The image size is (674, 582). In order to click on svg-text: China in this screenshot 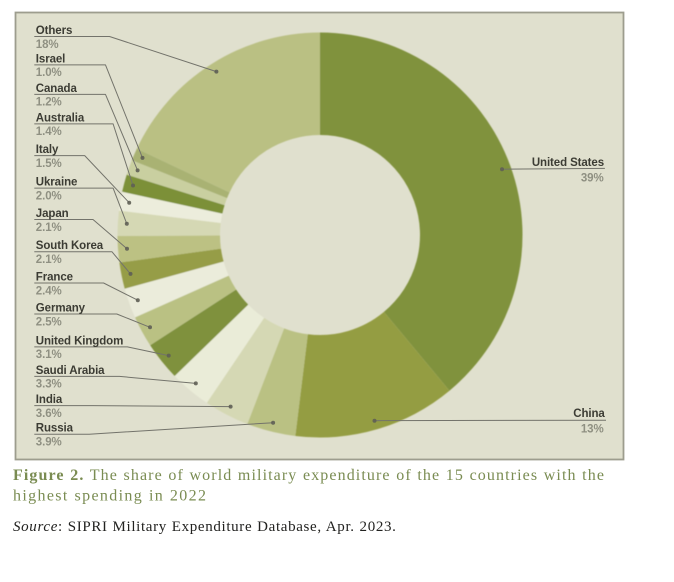, I will do `click(589, 414)`.